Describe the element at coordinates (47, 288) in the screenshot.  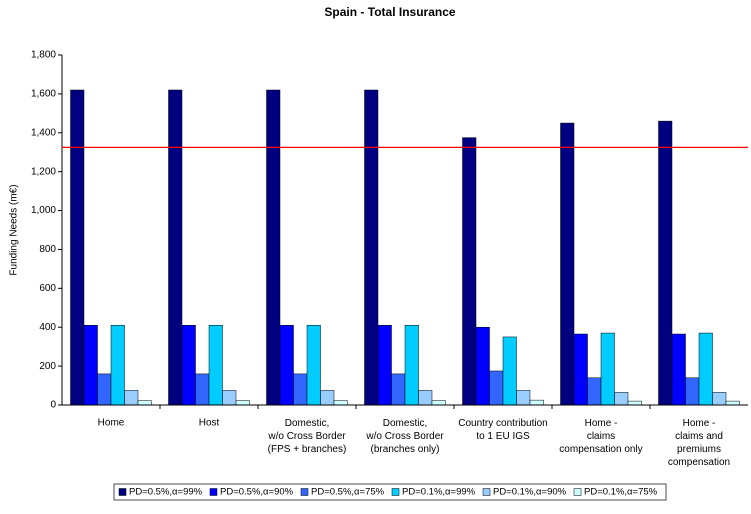
I see `y-tick-label: 600` at that location.